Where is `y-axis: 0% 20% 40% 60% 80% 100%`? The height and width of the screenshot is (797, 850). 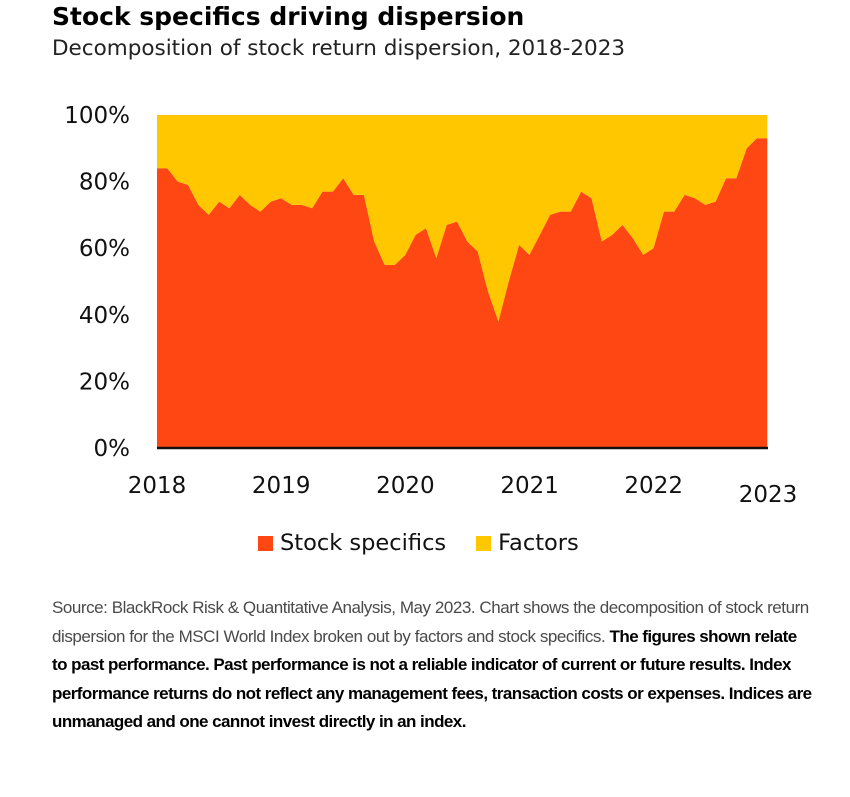 y-axis: 0% 20% 40% 60% 80% 100% is located at coordinates (97, 282).